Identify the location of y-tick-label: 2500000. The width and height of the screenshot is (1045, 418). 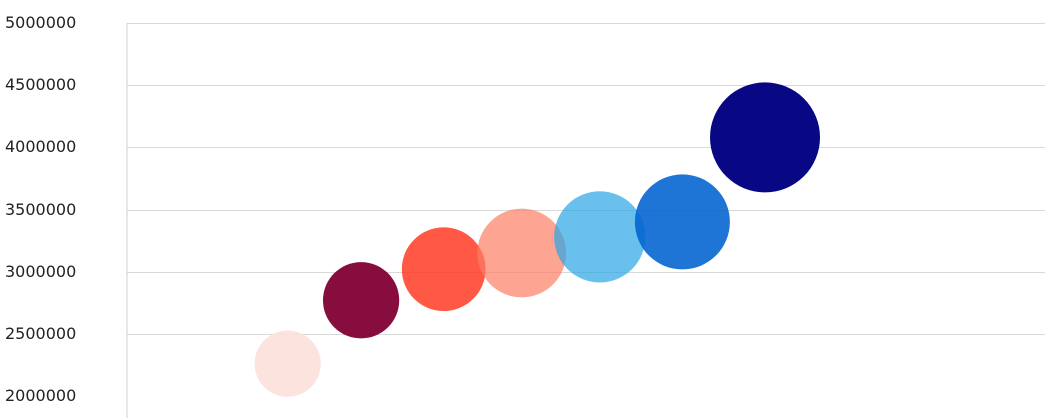
(40, 333).